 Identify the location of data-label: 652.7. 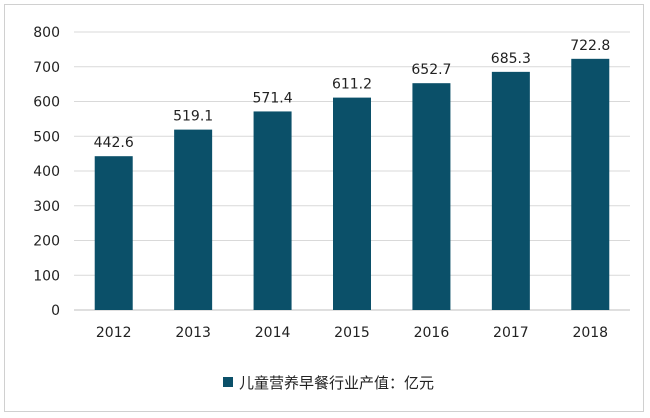
(431, 70).